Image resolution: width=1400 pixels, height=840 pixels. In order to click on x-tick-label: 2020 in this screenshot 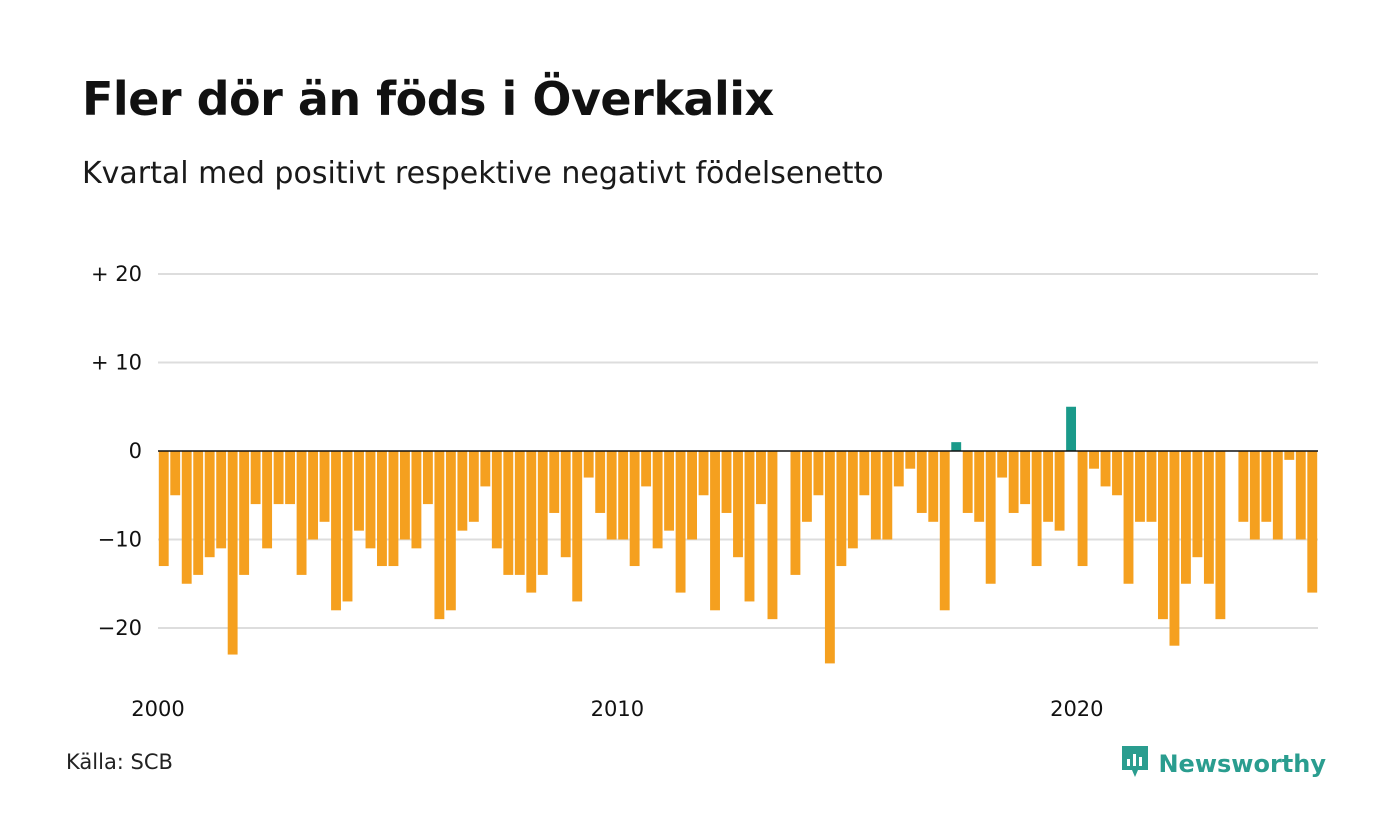, I will do `click(1076, 709)`.